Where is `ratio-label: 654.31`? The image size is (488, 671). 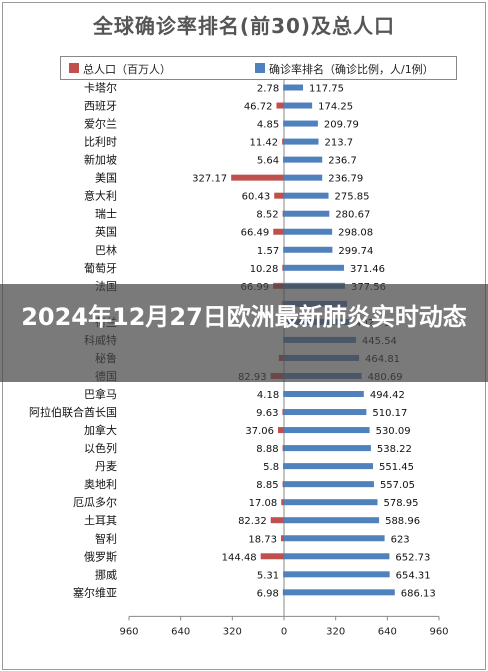 ratio-label: 654.31 is located at coordinates (413, 575).